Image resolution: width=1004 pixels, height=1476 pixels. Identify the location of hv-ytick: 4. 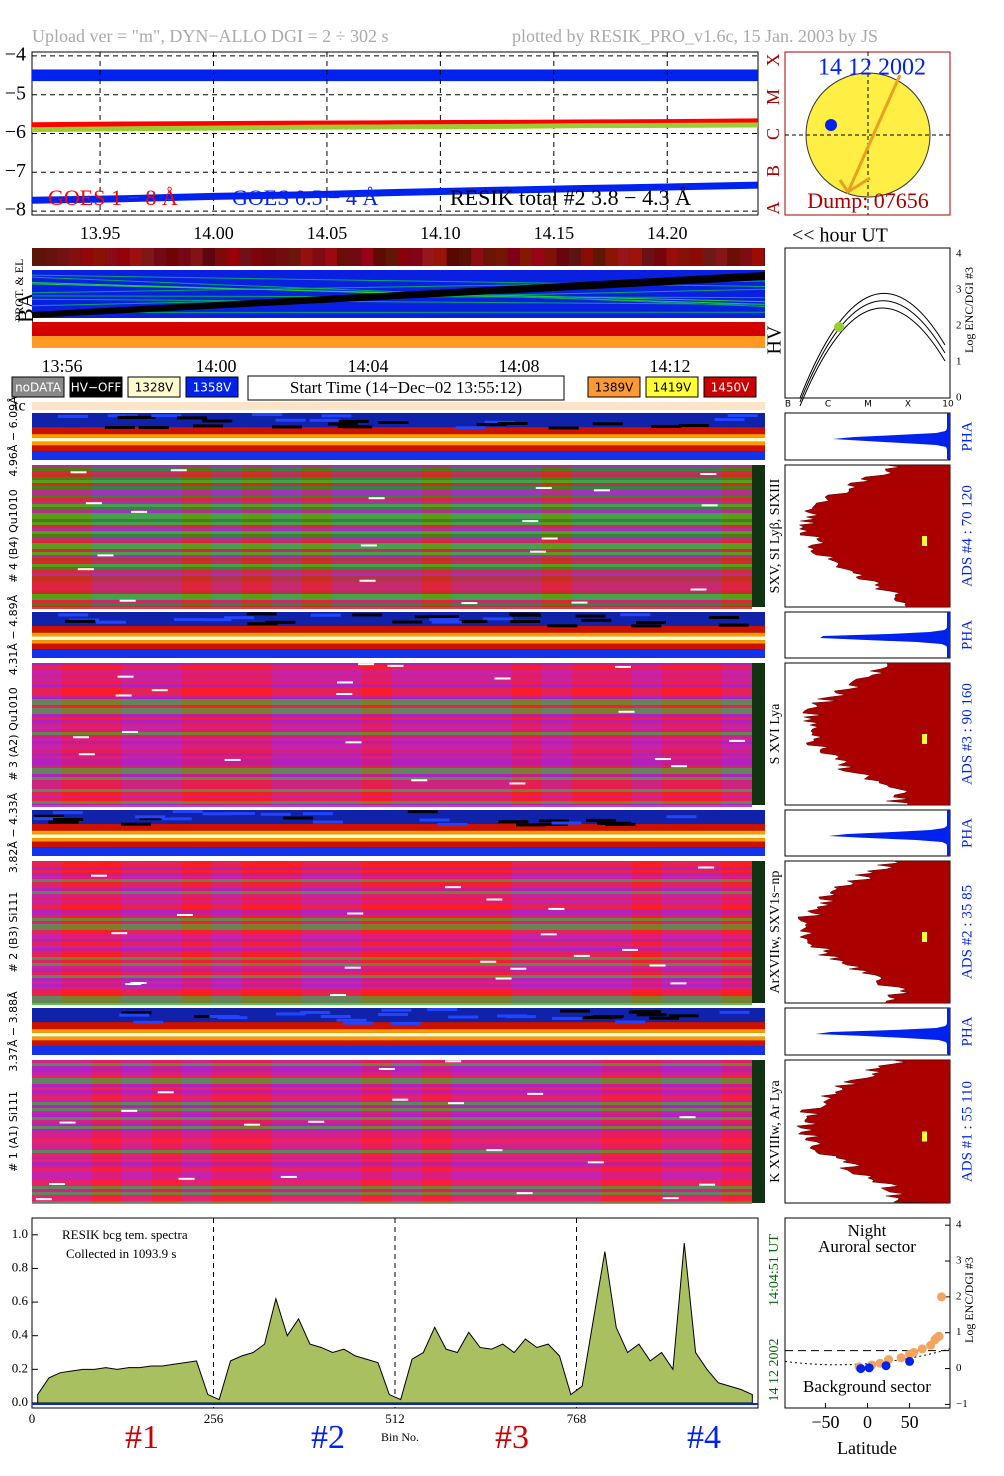
(959, 254).